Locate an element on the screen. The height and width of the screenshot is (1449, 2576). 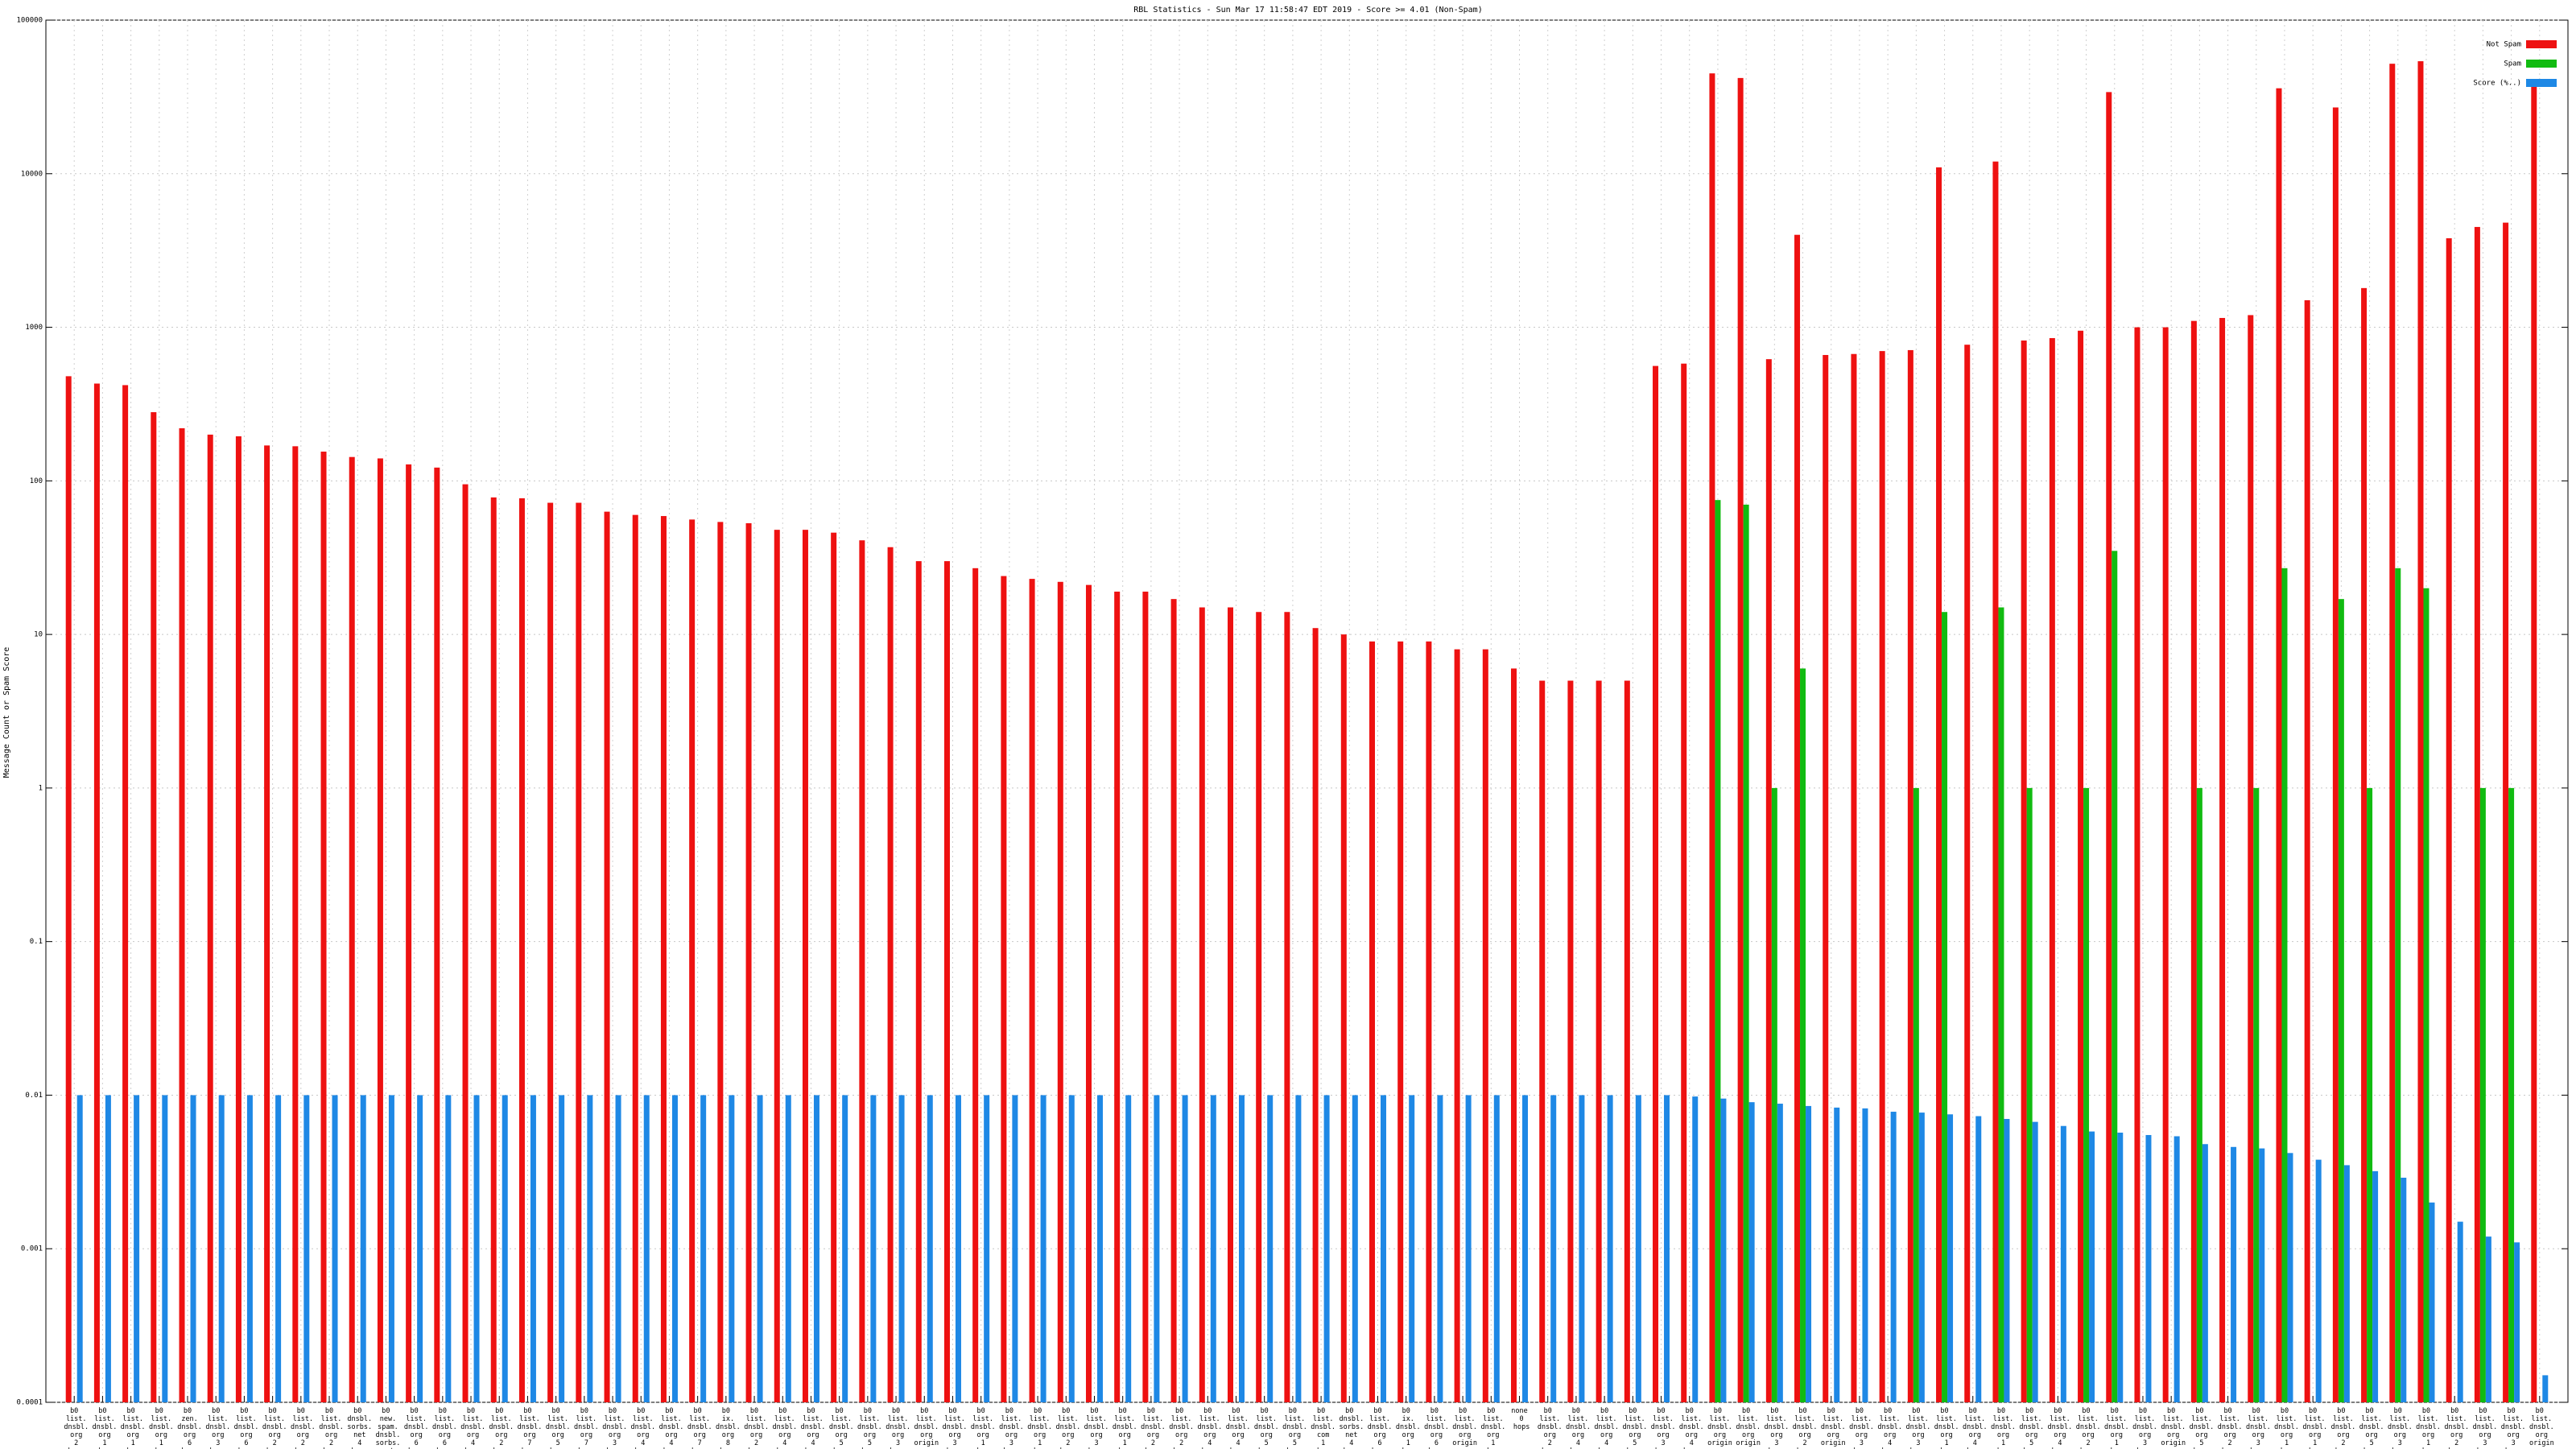
x-tick-label: b0 ix. dnsbl. org 1 hop is located at coordinates (1406, 1428).